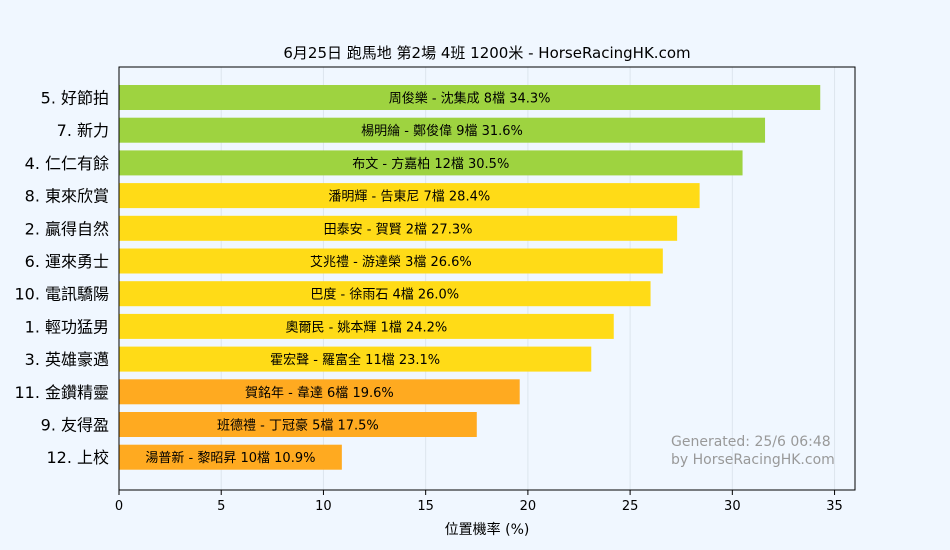 This screenshot has width=950, height=550. I want to click on x-tick-label: 25, so click(630, 506).